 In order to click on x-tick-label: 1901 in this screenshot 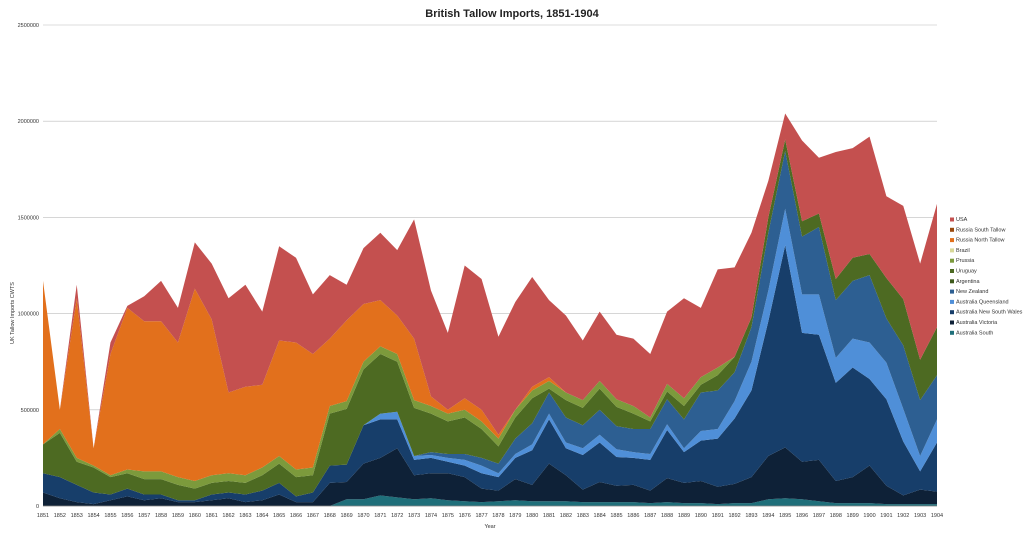, I will do `click(886, 516)`.